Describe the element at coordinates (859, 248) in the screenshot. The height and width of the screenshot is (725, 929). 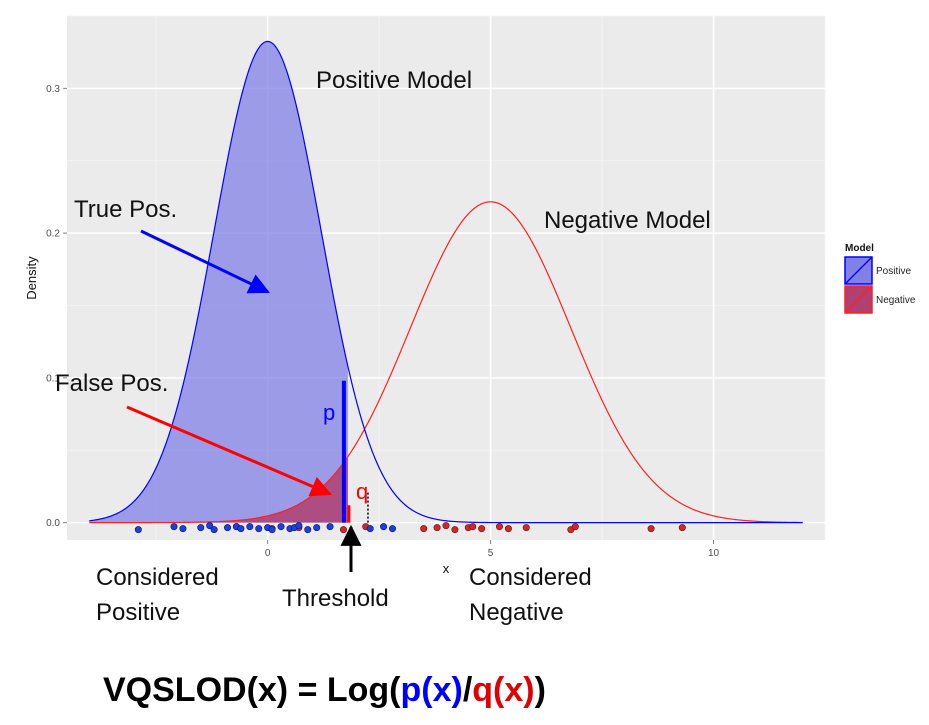
I see `legend-title: Model` at that location.